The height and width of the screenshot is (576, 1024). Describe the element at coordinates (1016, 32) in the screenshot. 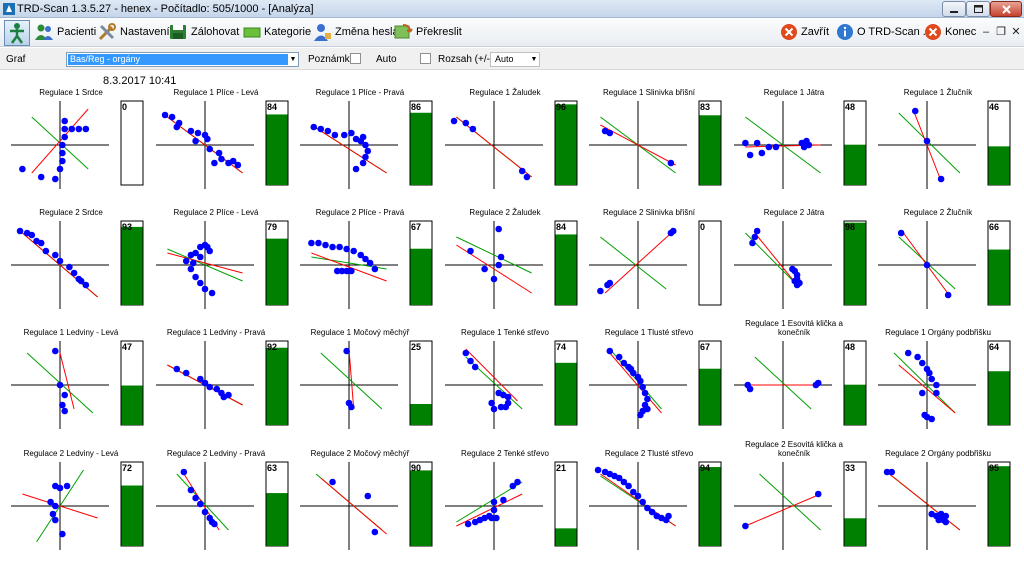

I see `mdi-close-icon: ✕` at that location.